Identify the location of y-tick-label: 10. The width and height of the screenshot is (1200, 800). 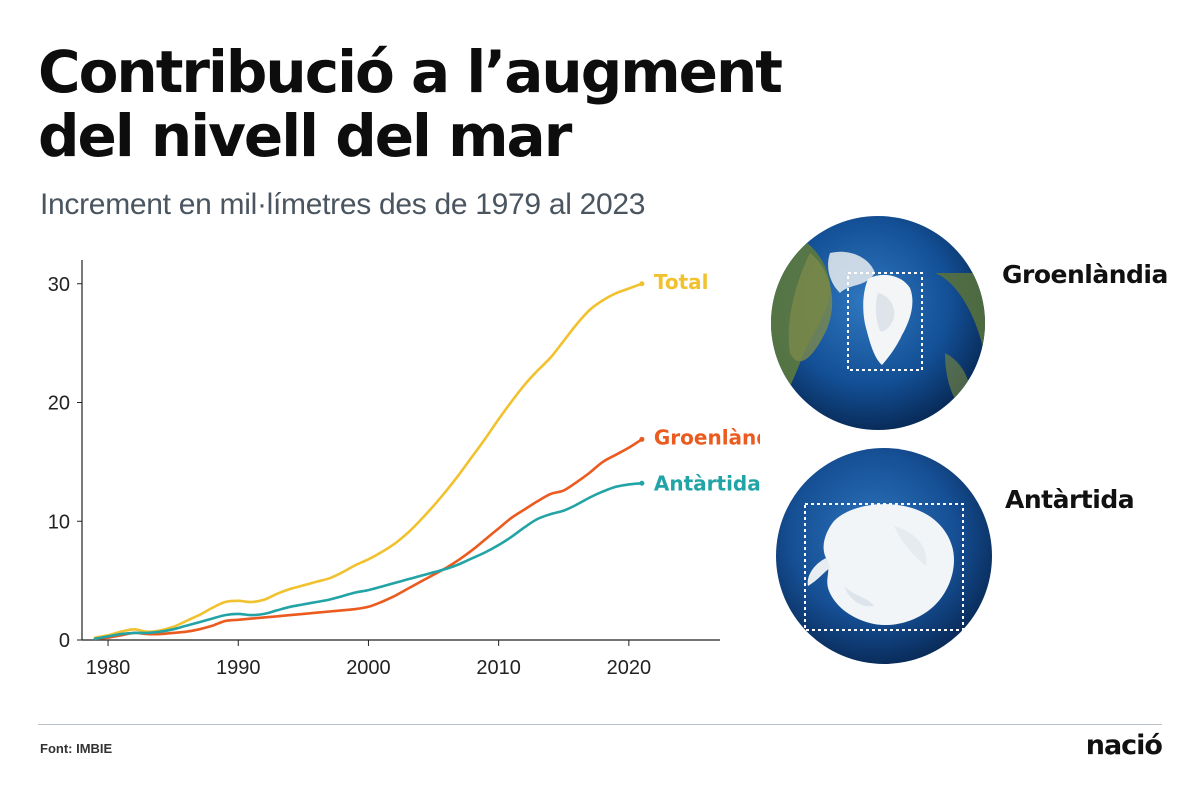
(59, 522).